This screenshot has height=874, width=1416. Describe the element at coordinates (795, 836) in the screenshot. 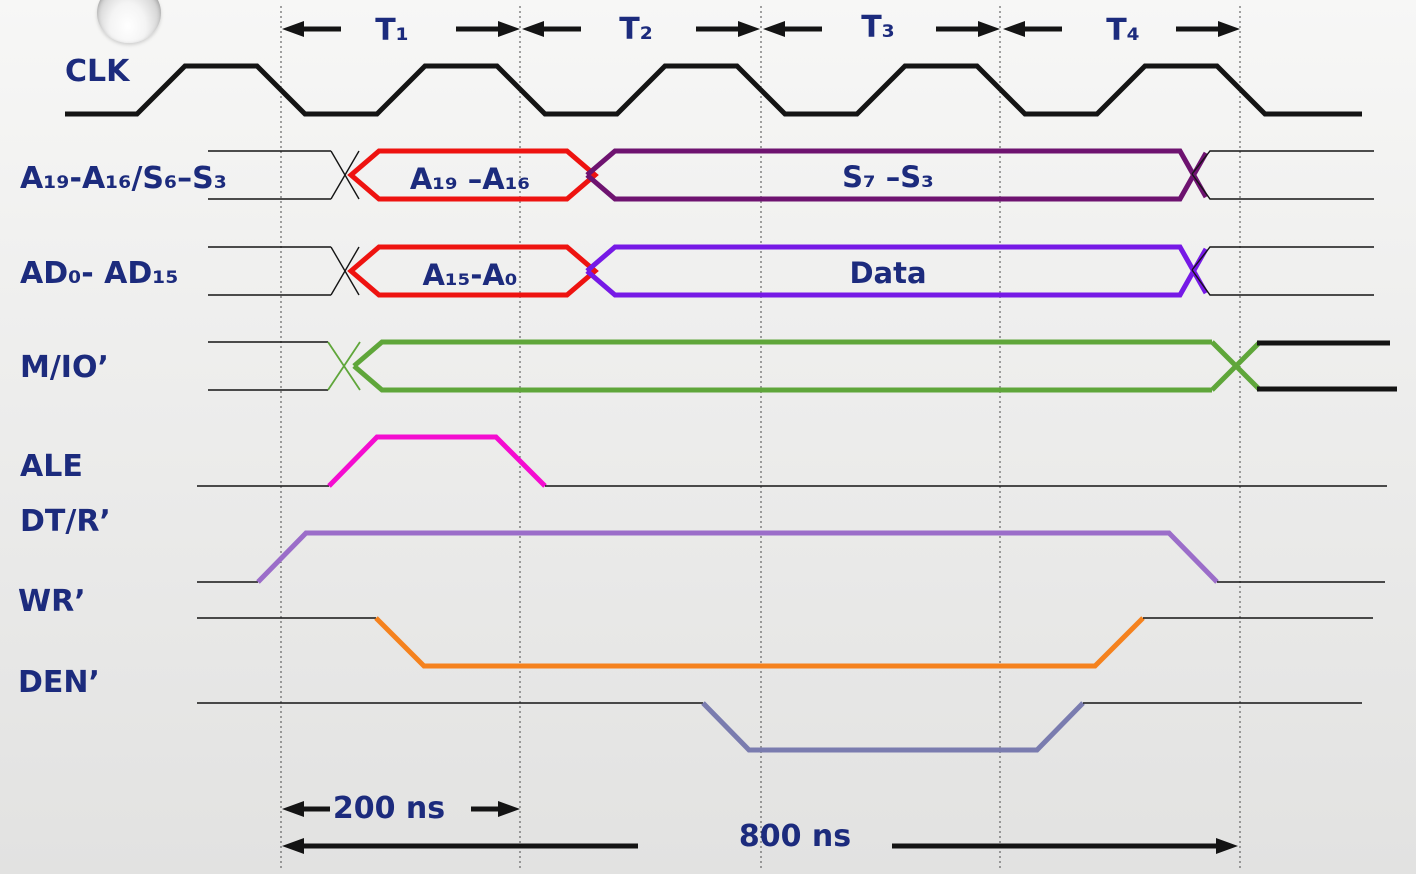

I see `bus-cycle-duration-label: 800 ns` at that location.